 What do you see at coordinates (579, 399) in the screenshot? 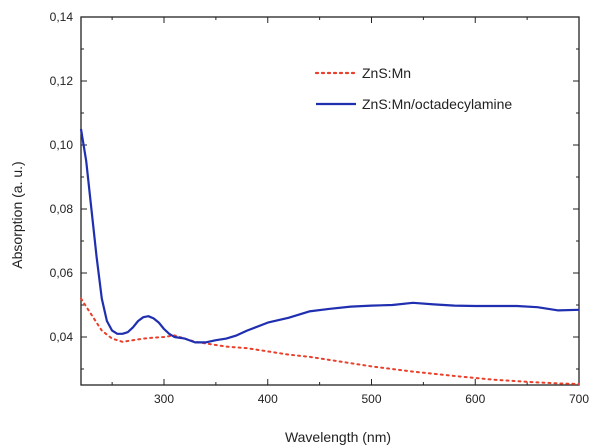
I see `x-tick-label: 700` at bounding box center [579, 399].